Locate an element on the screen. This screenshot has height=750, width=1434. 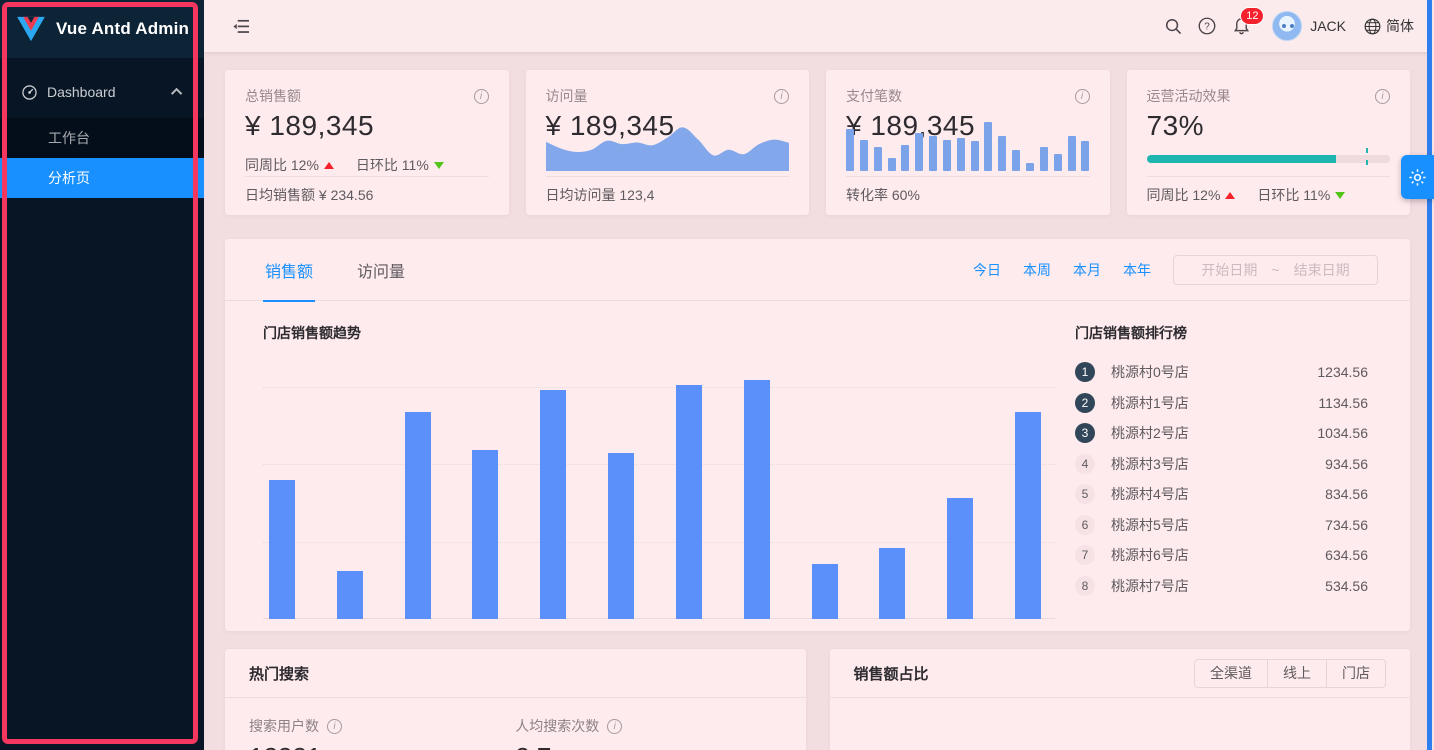
annotation-highlight-border is located at coordinates (100, 373).